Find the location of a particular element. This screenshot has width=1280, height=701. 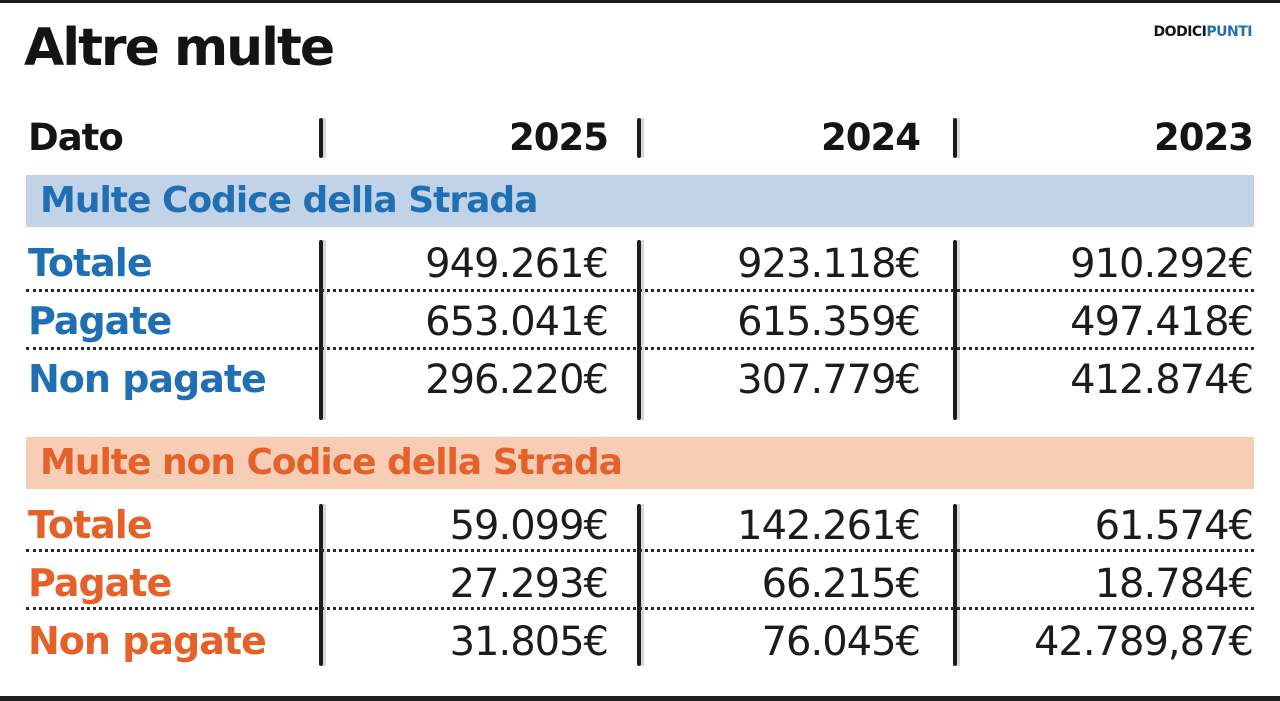

brand-logo: DODICIPUNTI is located at coordinates (1203, 32).